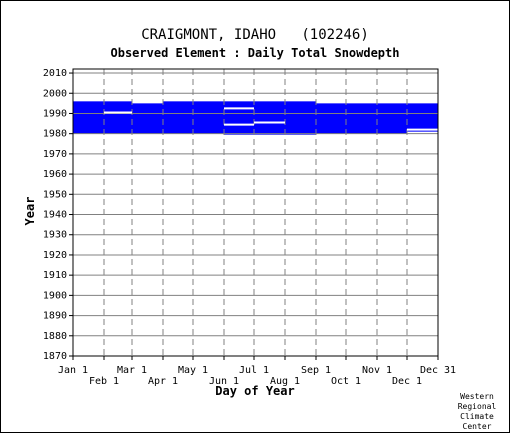 This screenshot has width=510, height=433. What do you see at coordinates (163, 381) in the screenshot?
I see `x-tick-label: Apr 1` at bounding box center [163, 381].